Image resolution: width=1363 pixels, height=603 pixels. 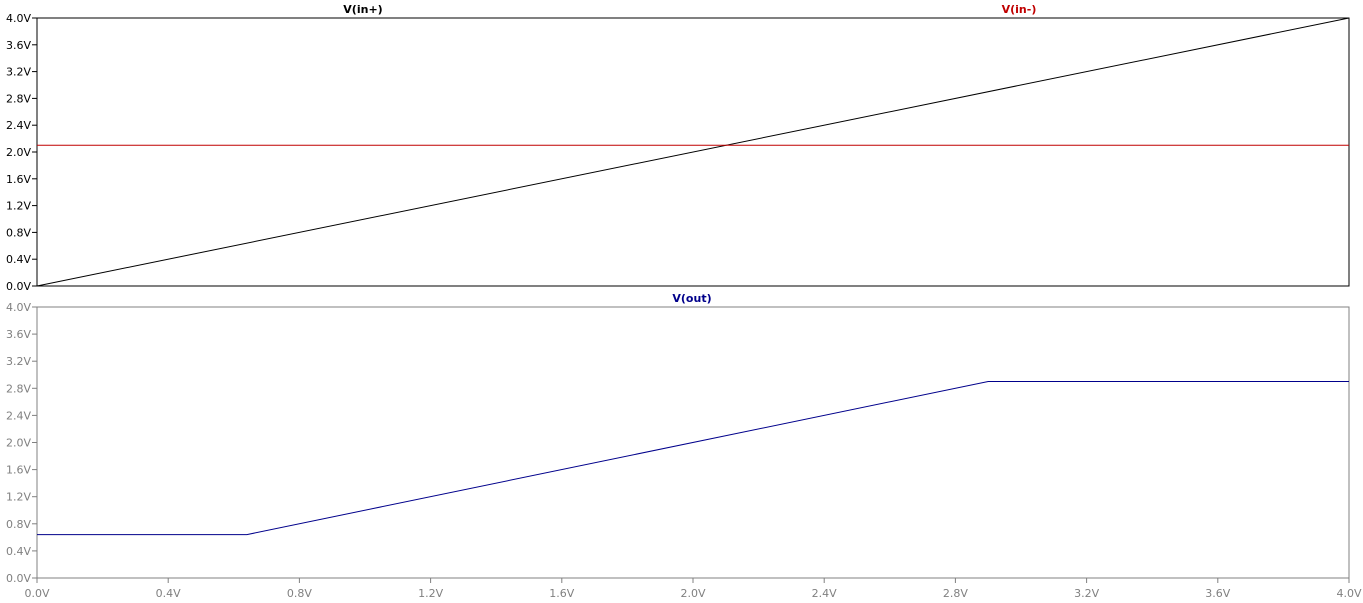 I want to click on x-tick-label: 1.6V, so click(x=561, y=593).